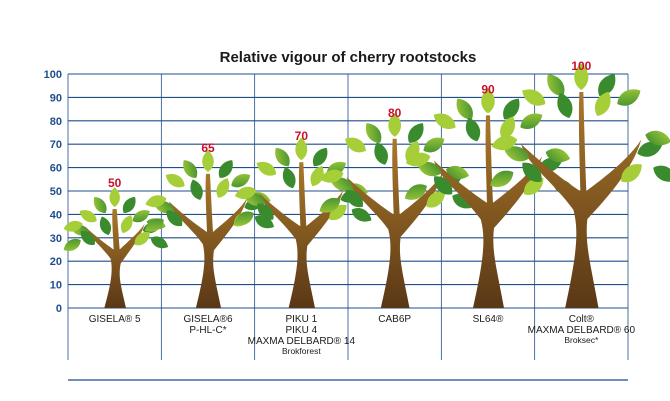  Describe the element at coordinates (394, 319) in the screenshot. I see `category-label: CAB6P` at that location.